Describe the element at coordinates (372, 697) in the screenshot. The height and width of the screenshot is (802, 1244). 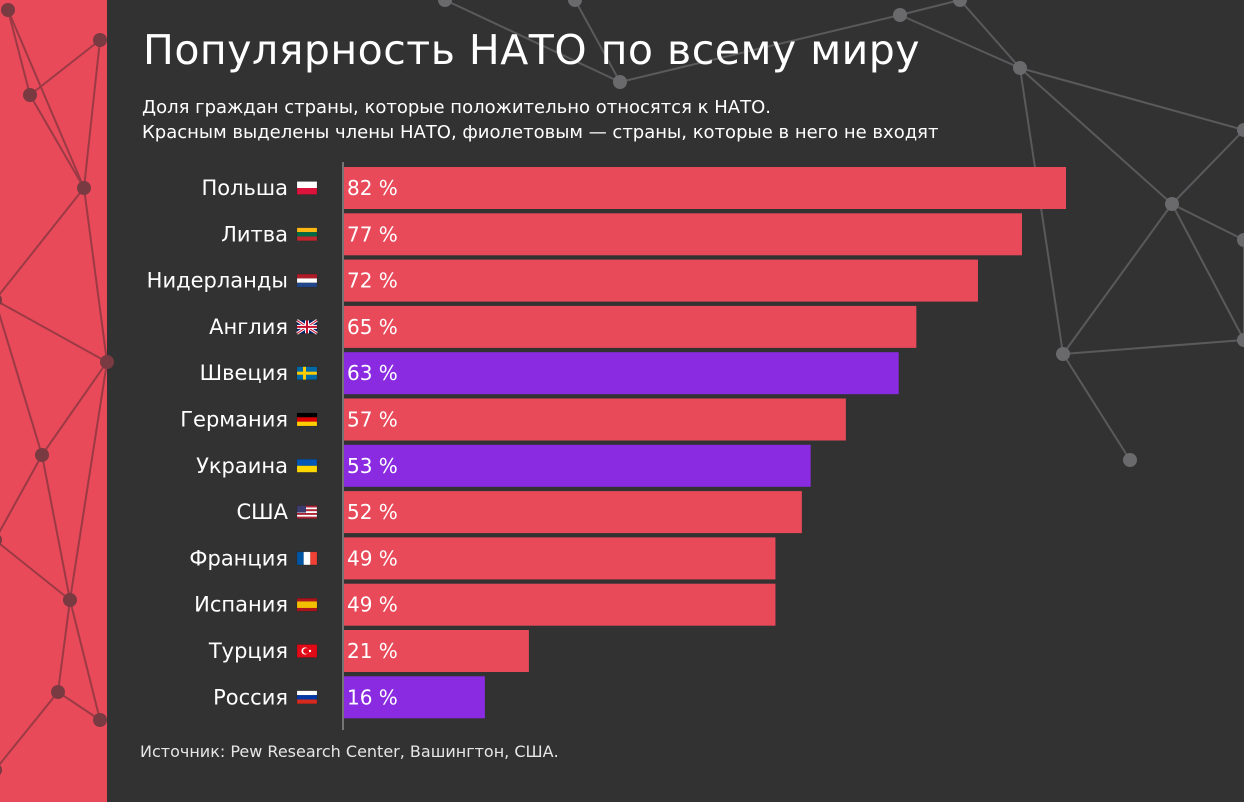
I see `bar-value-label: 16 %` at that location.